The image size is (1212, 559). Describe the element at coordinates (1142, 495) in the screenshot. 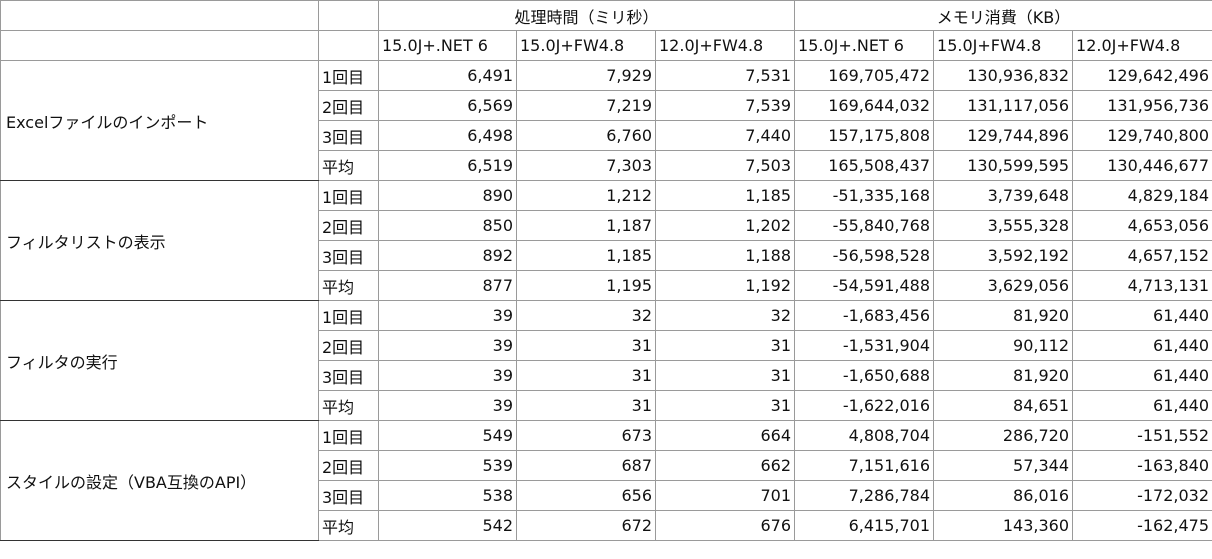

I see `value-cell: -172,032` at that location.